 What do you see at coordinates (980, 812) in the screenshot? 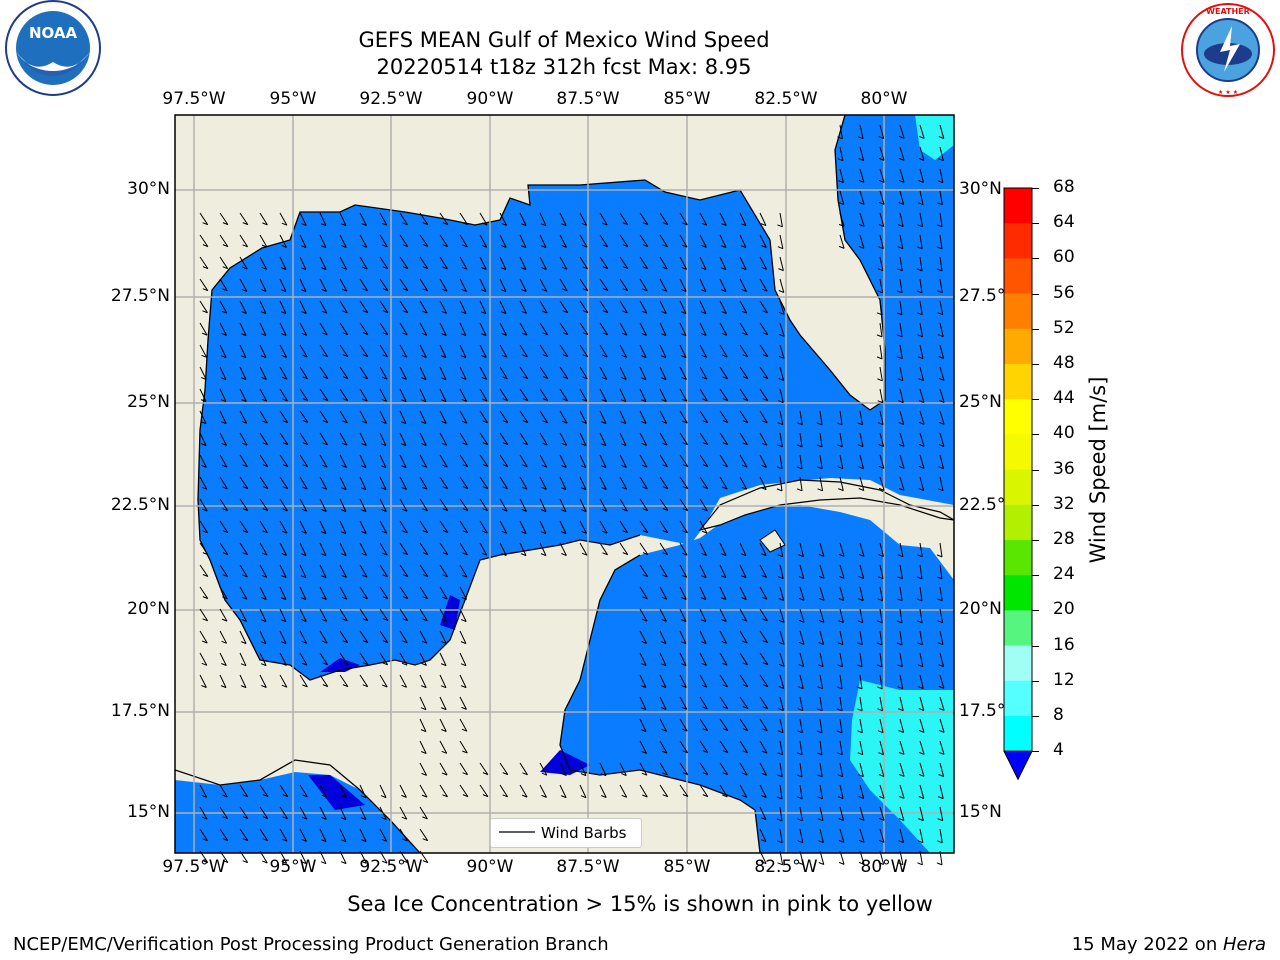
I see `lat-tick-label-right: 15°N` at bounding box center [980, 812].